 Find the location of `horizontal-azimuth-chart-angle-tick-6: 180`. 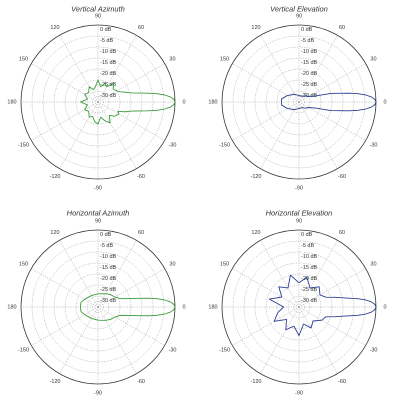

horizontal-azimuth-chart-angle-tick-6: 180 is located at coordinates (11, 307).